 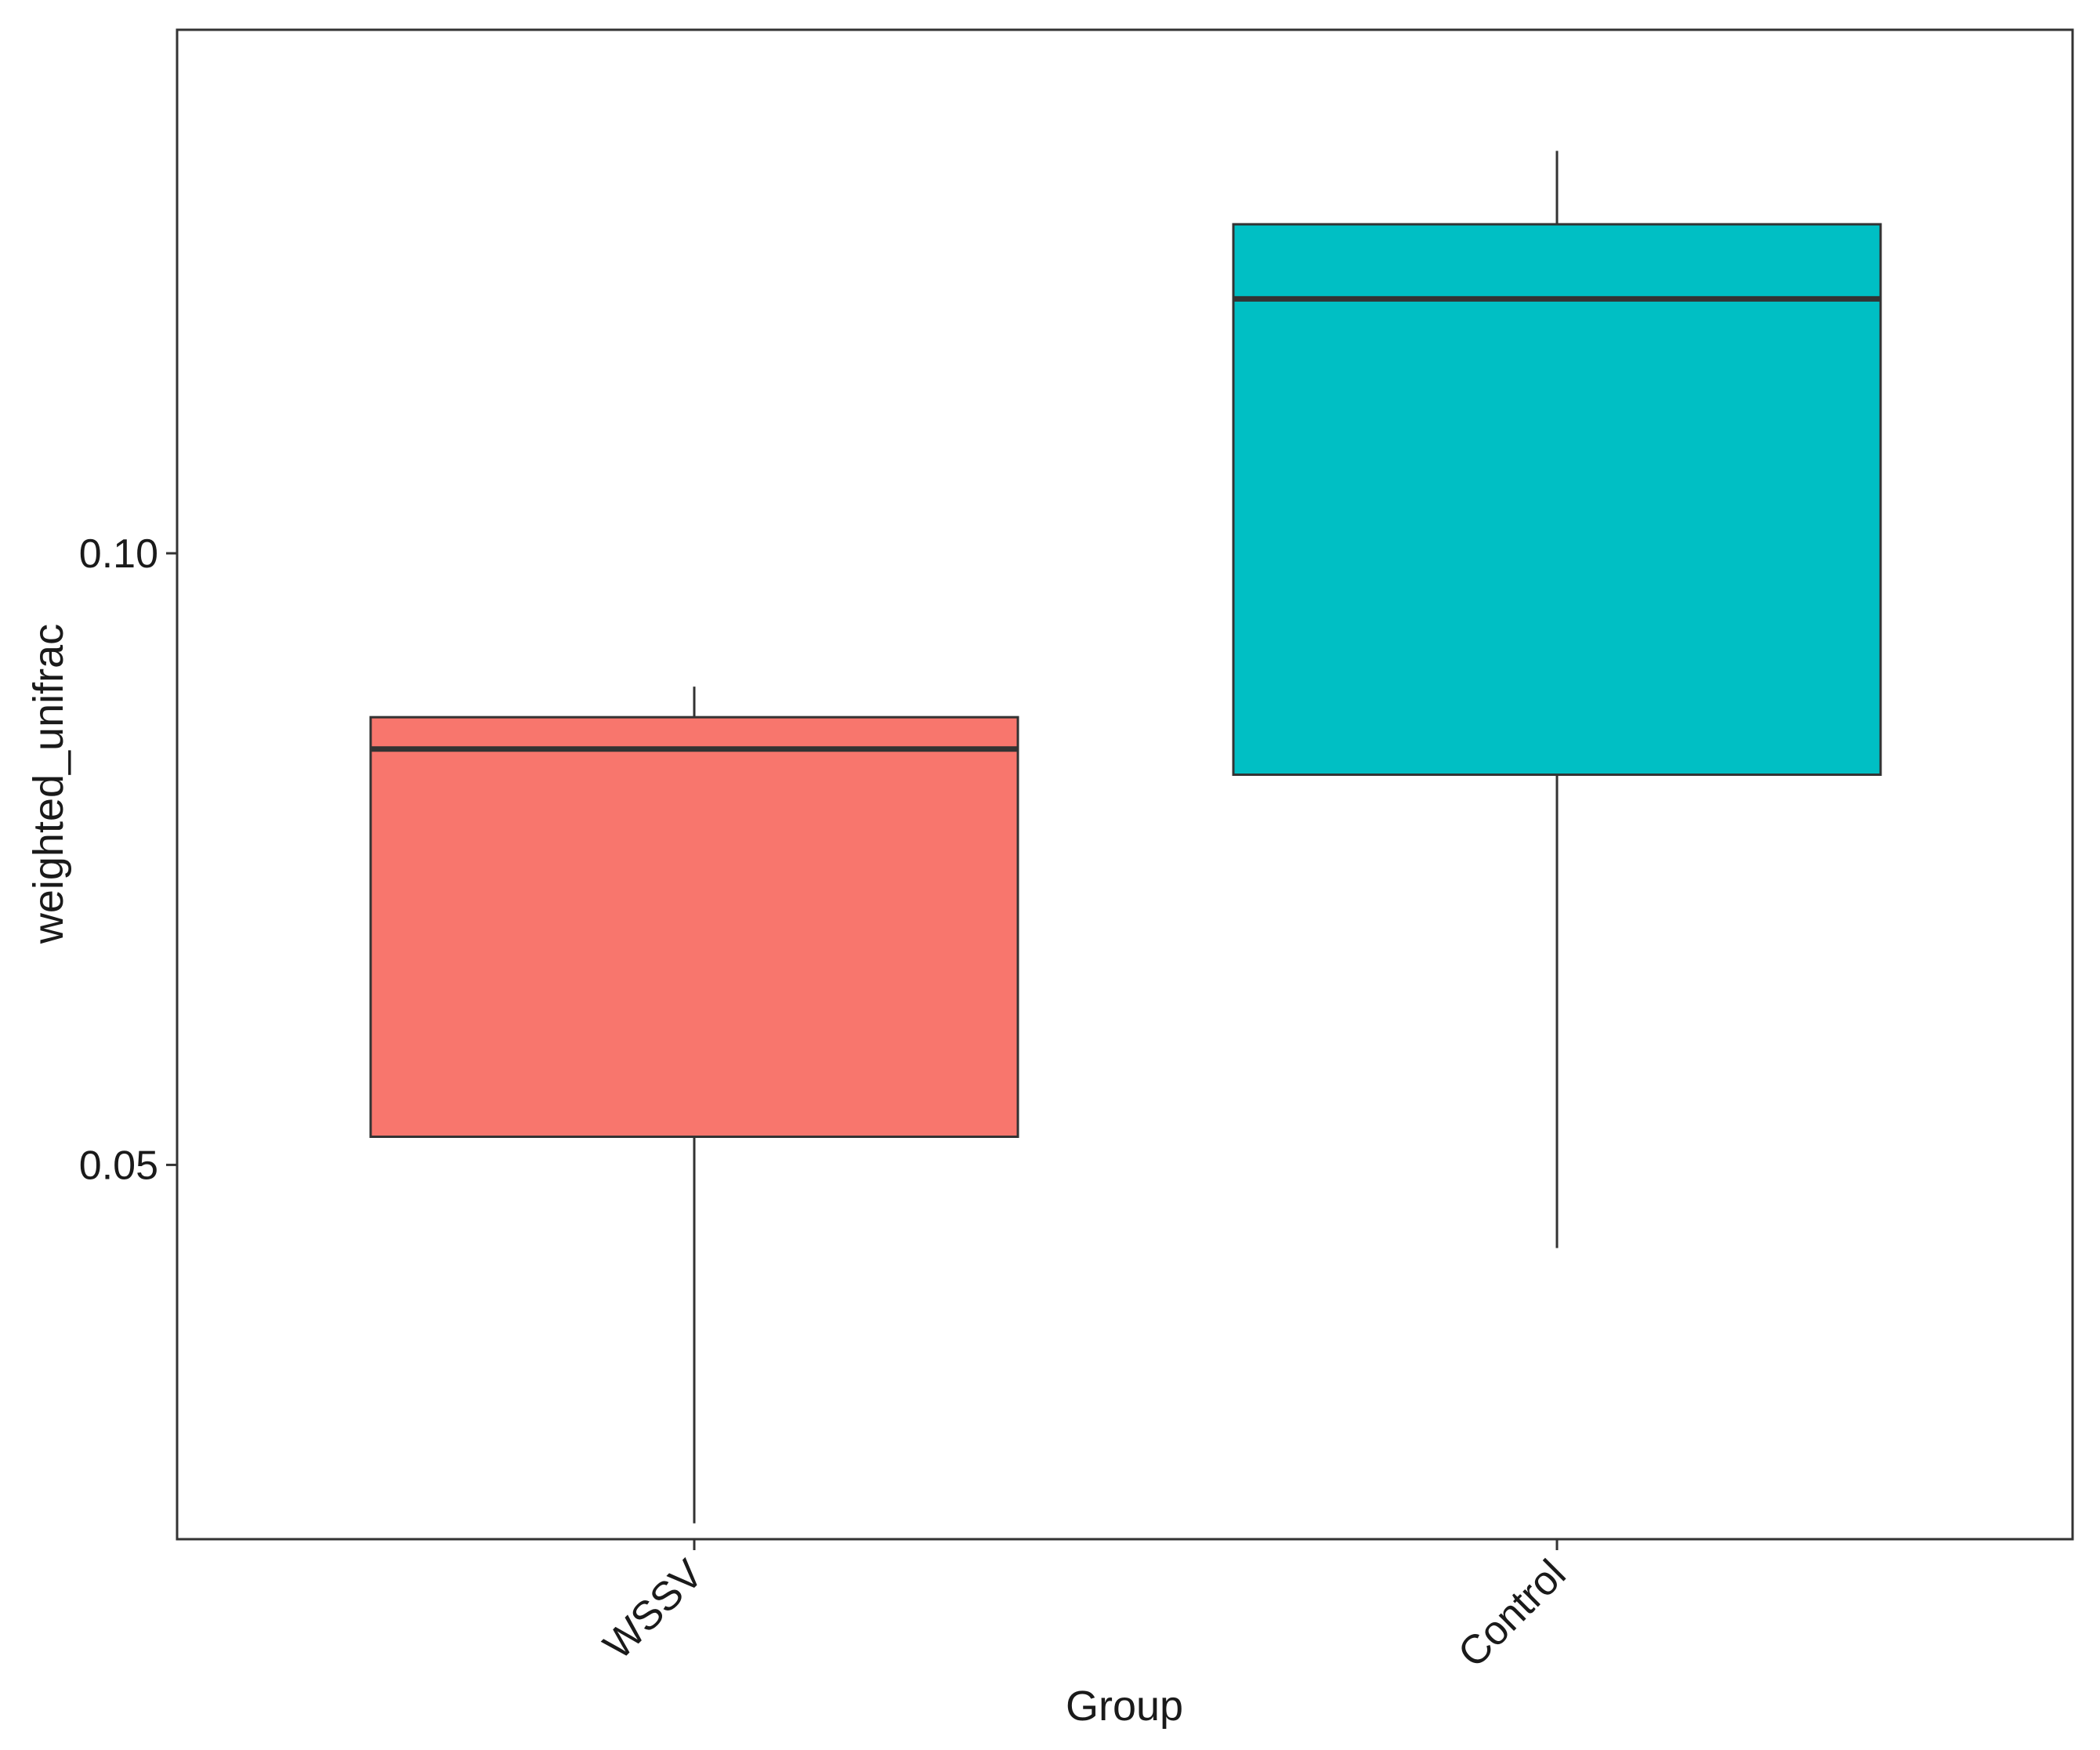 What do you see at coordinates (1084, 1607) in the screenshot?
I see `x-axis: WSSV Control` at bounding box center [1084, 1607].